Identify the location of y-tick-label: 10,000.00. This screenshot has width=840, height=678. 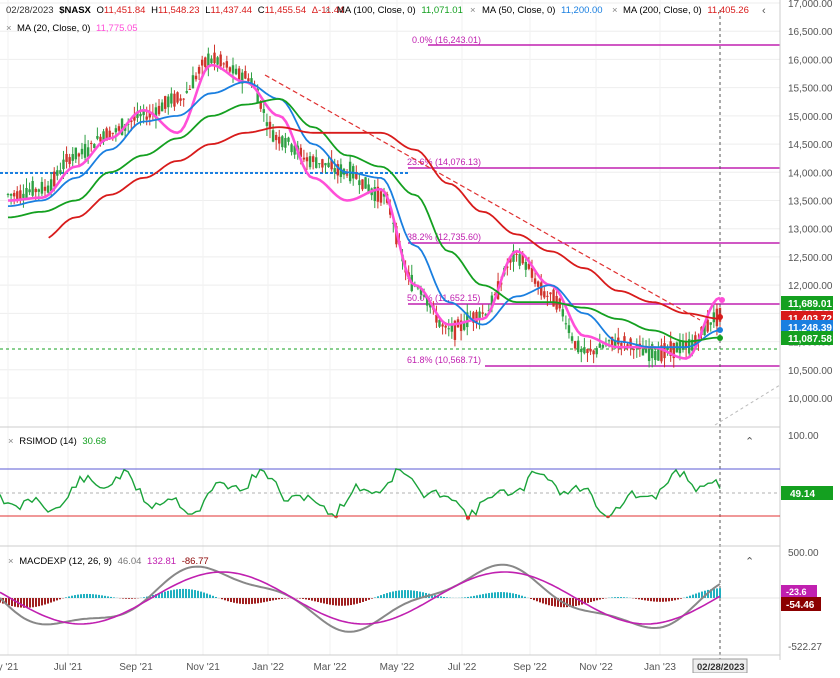
(810, 399).